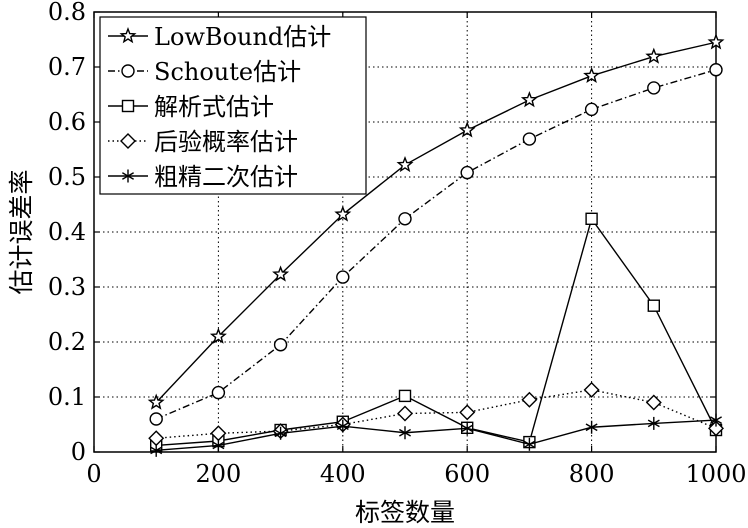 The image size is (748, 528). I want to click on legend-label: 后验概率估计, so click(226, 142).